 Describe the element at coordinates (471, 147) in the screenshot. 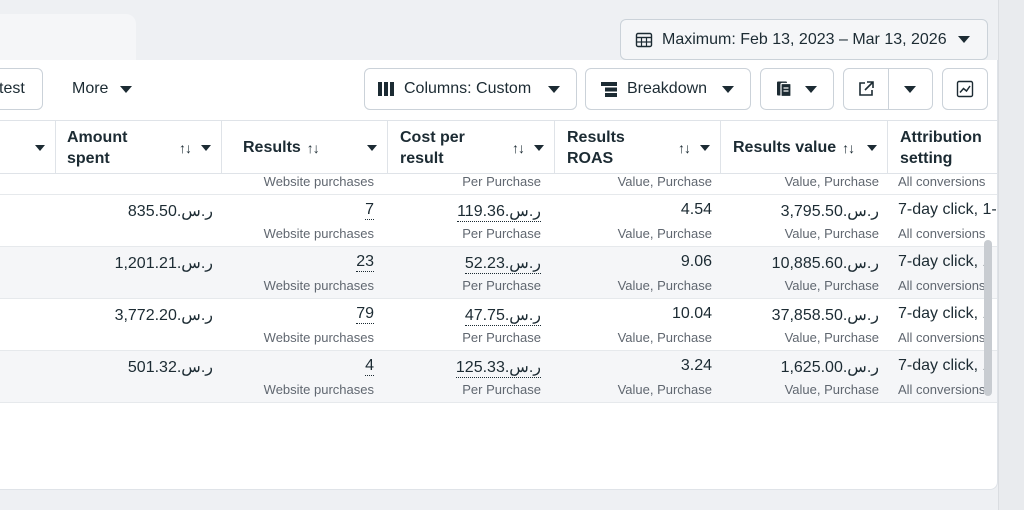

I see `column-header-cost-per-result: Cost per result ↑↓` at that location.